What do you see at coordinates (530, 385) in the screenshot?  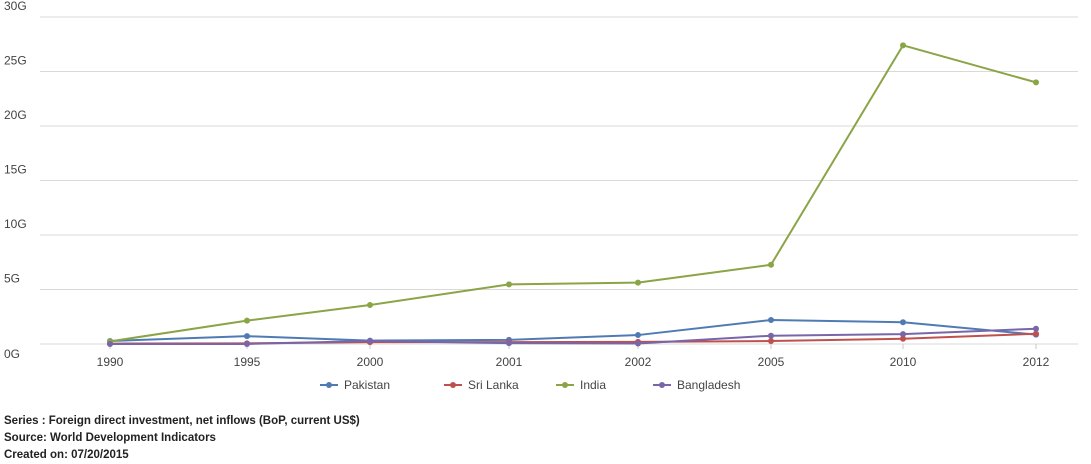 I see `legend: Pakistan Sri Lanka India Bangladesh` at bounding box center [530, 385].